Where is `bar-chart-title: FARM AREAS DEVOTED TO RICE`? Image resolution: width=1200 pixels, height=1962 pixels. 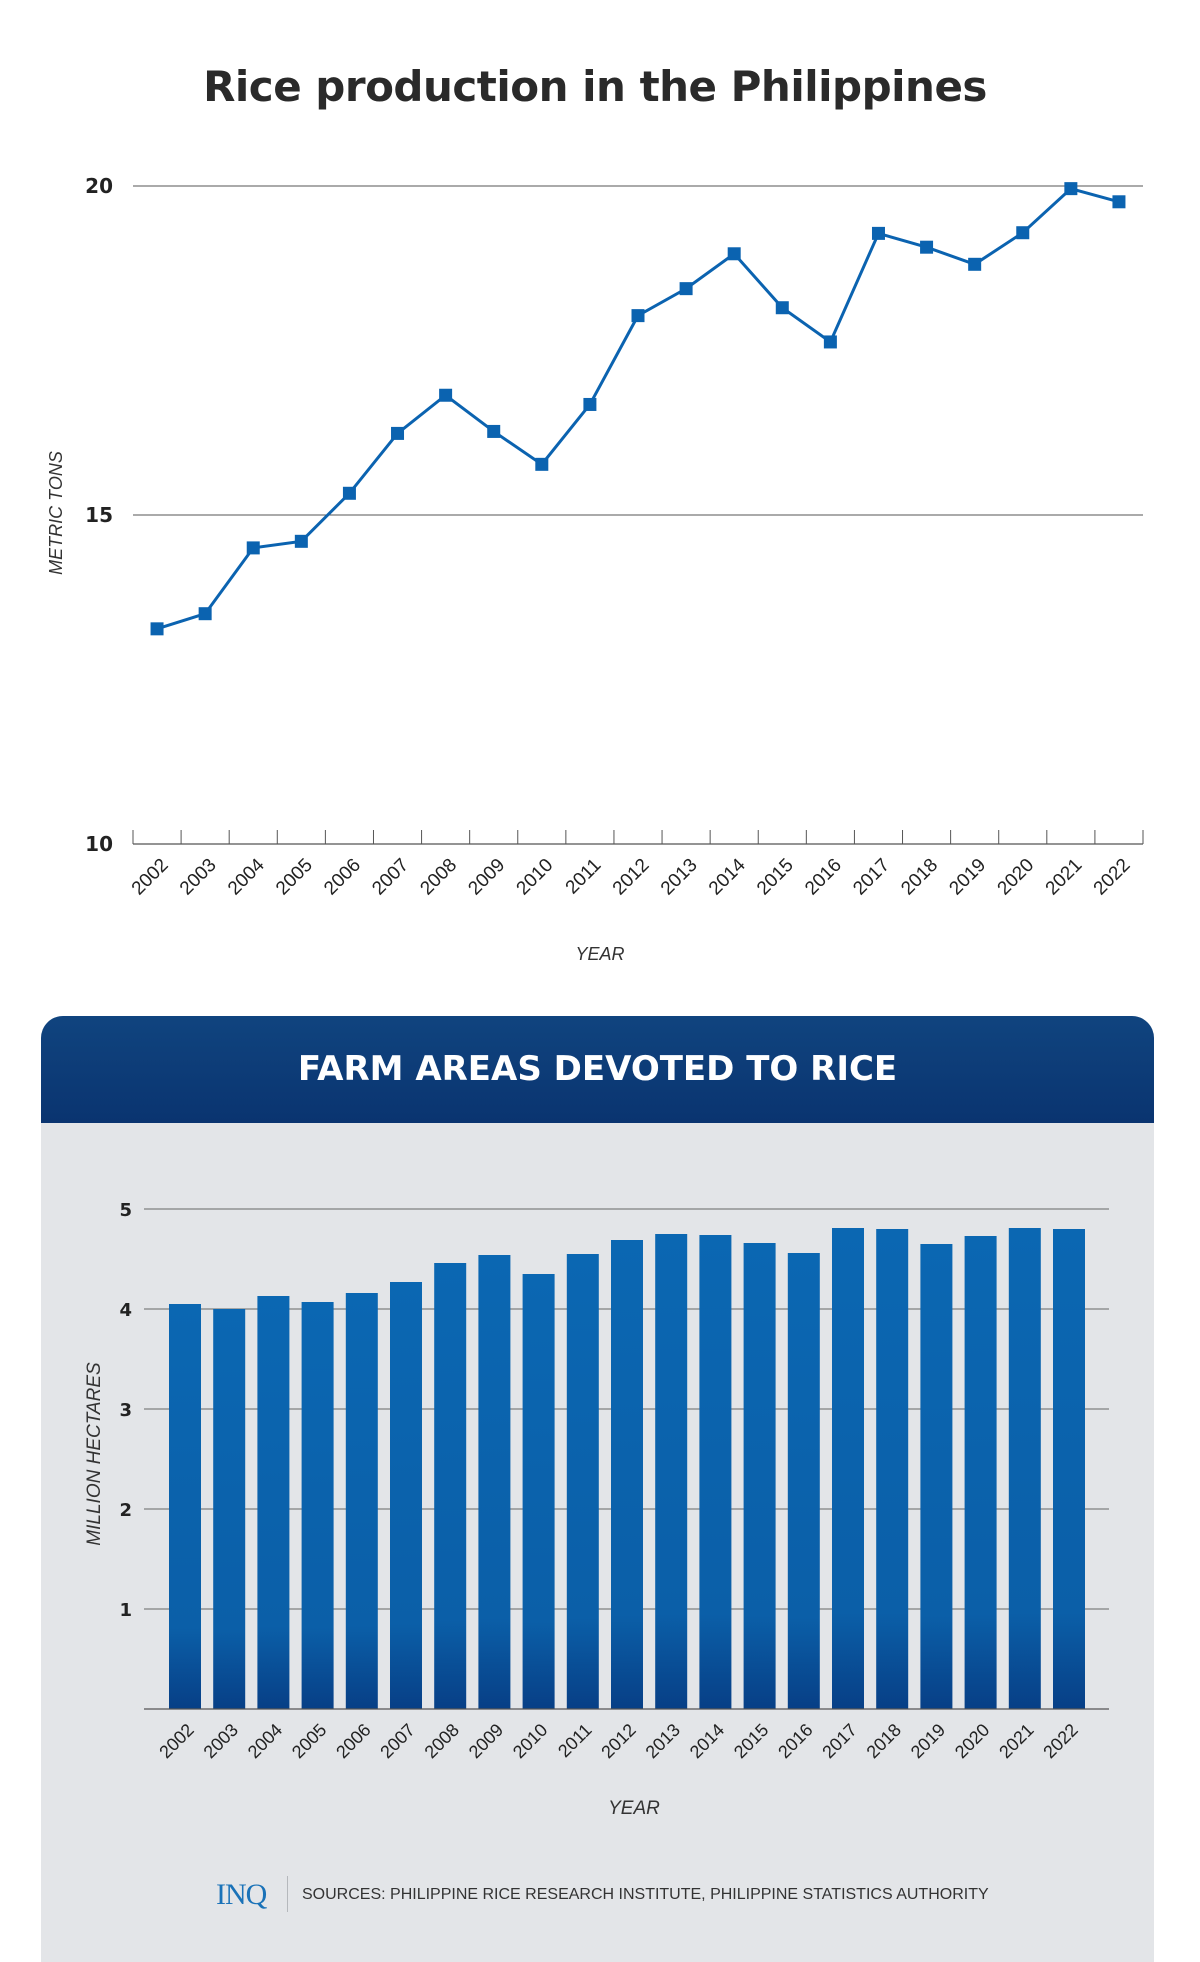 bar-chart-title: FARM AREAS DEVOTED TO RICE is located at coordinates (597, 1069).